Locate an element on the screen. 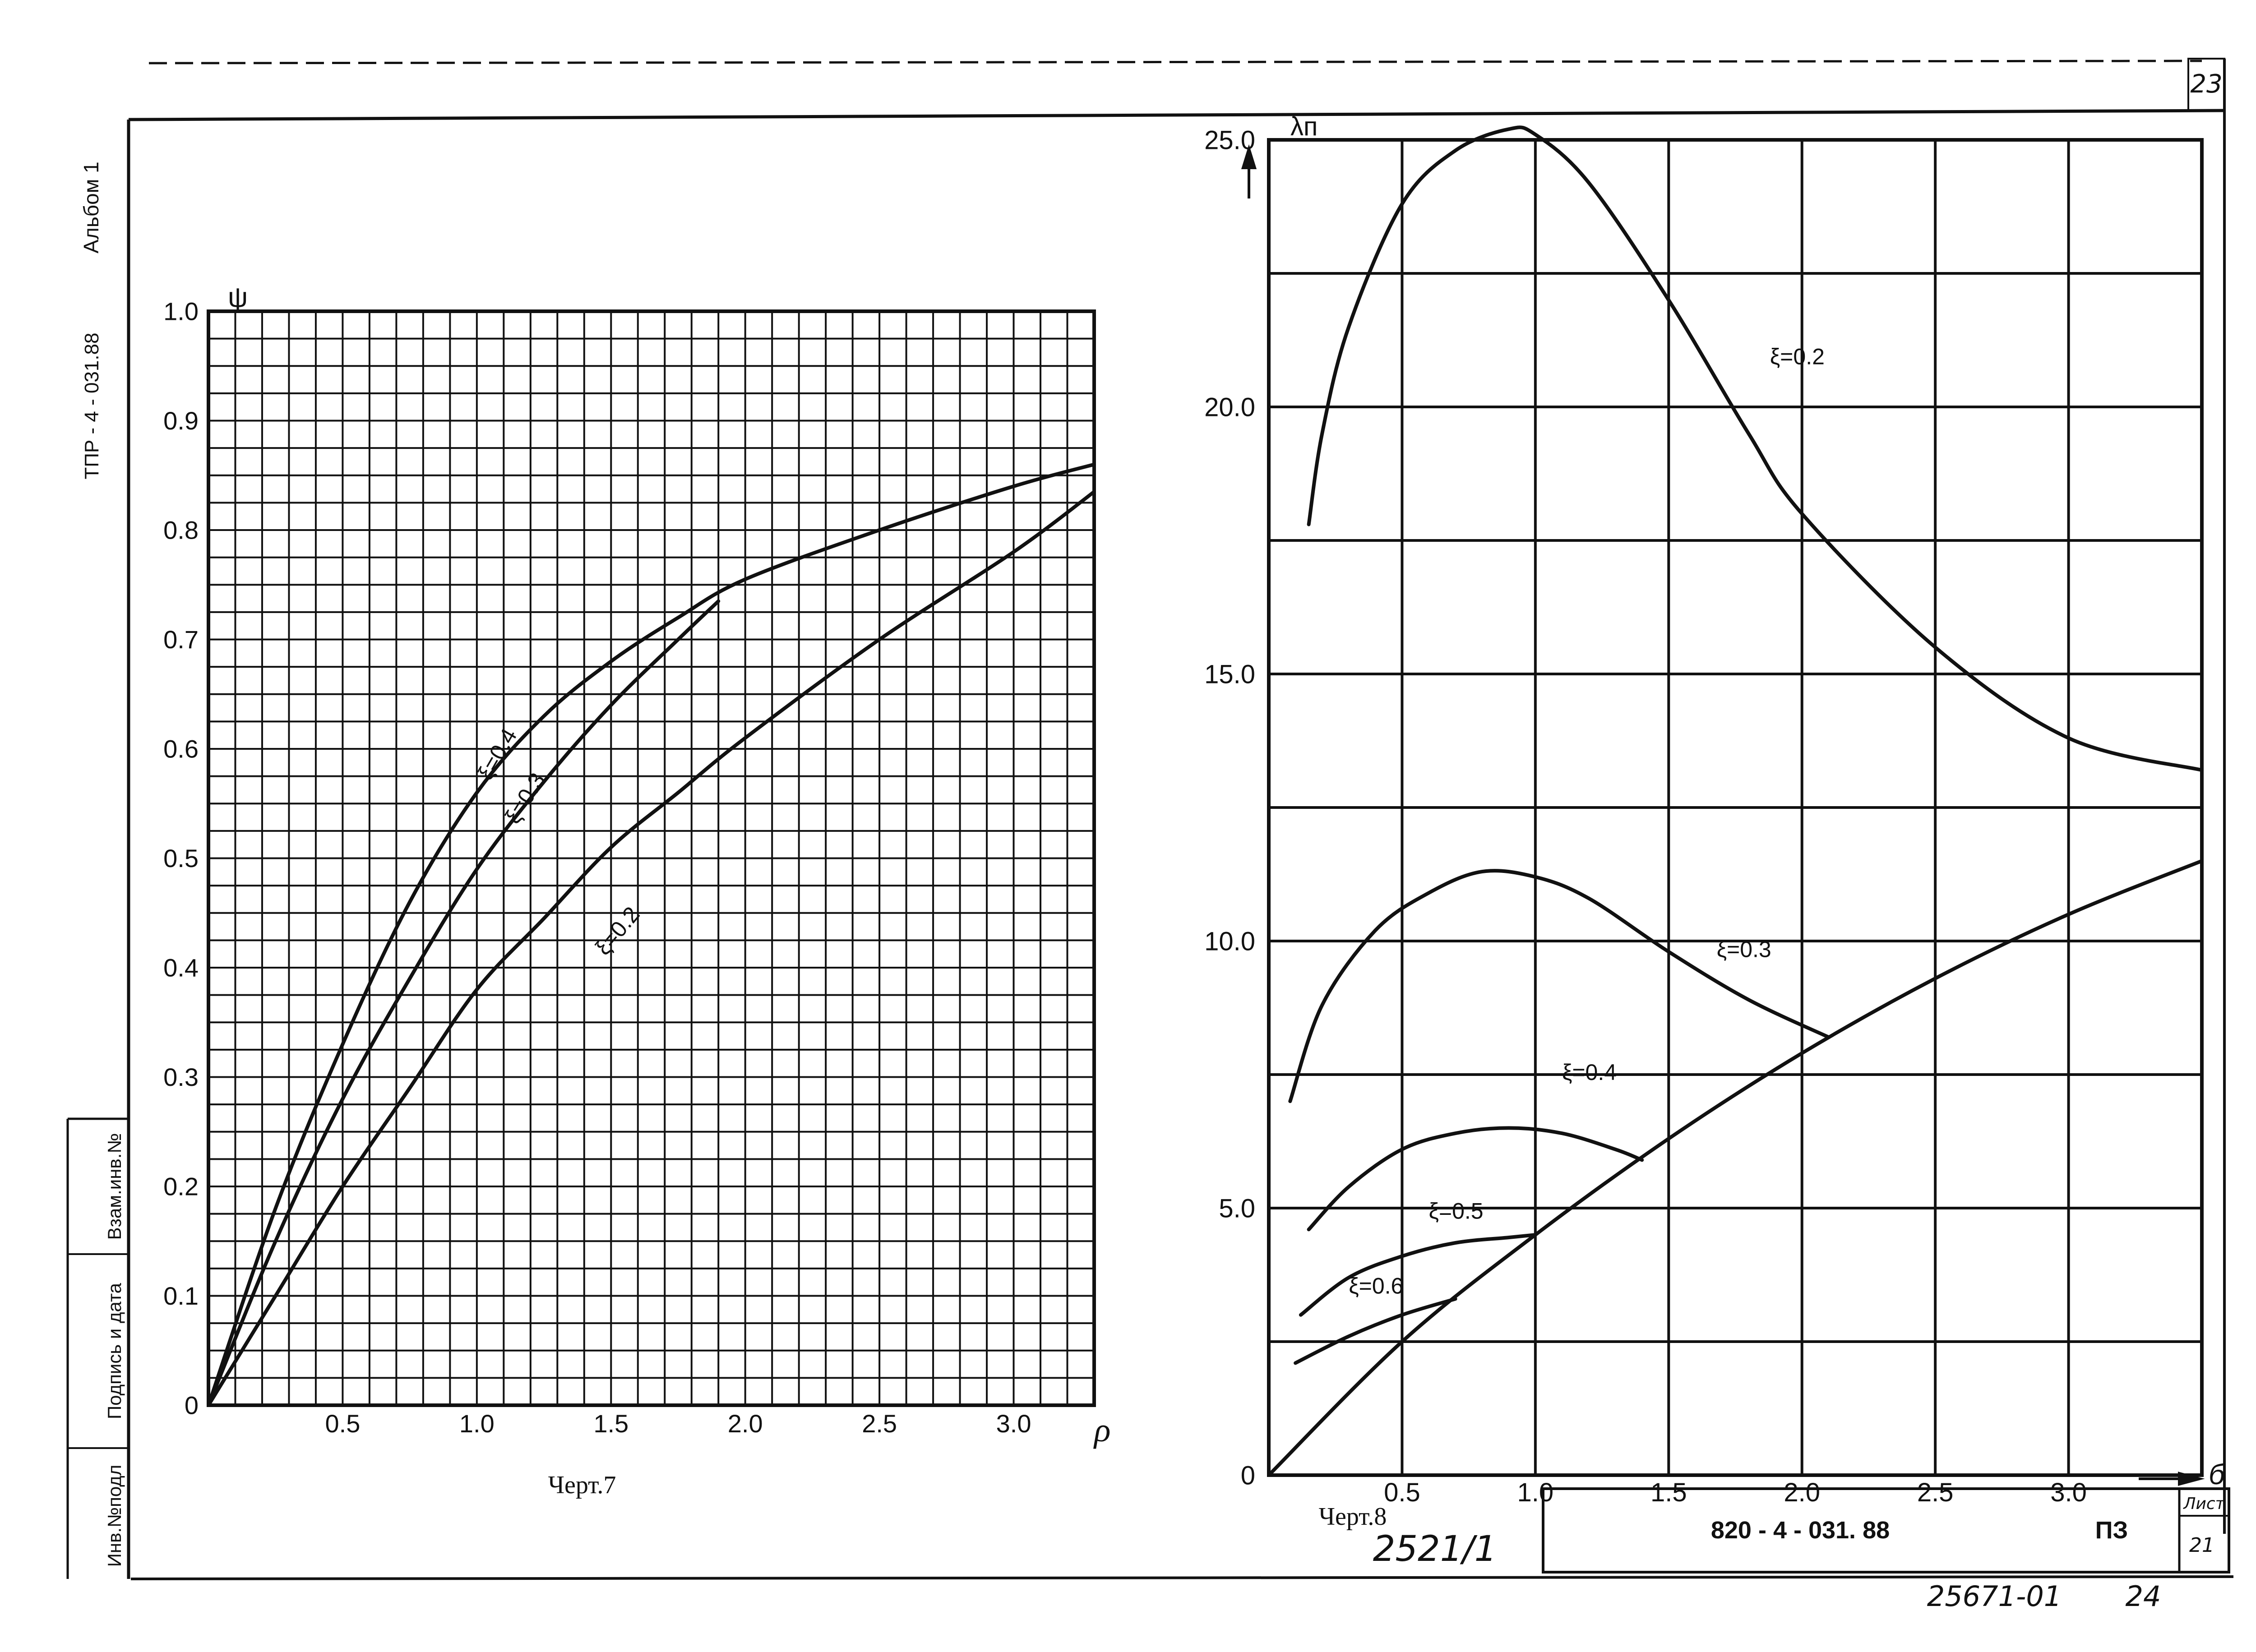  series-label-3: ξ=0.2 is located at coordinates (617, 931).